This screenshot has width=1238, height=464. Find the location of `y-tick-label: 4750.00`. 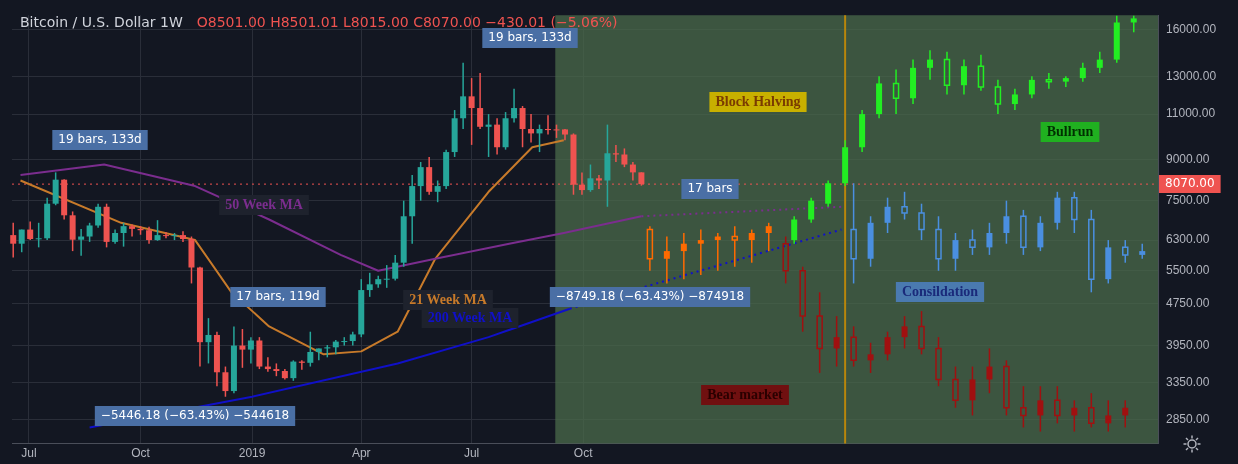

y-tick-label: 4750.00 is located at coordinates (1188, 303).